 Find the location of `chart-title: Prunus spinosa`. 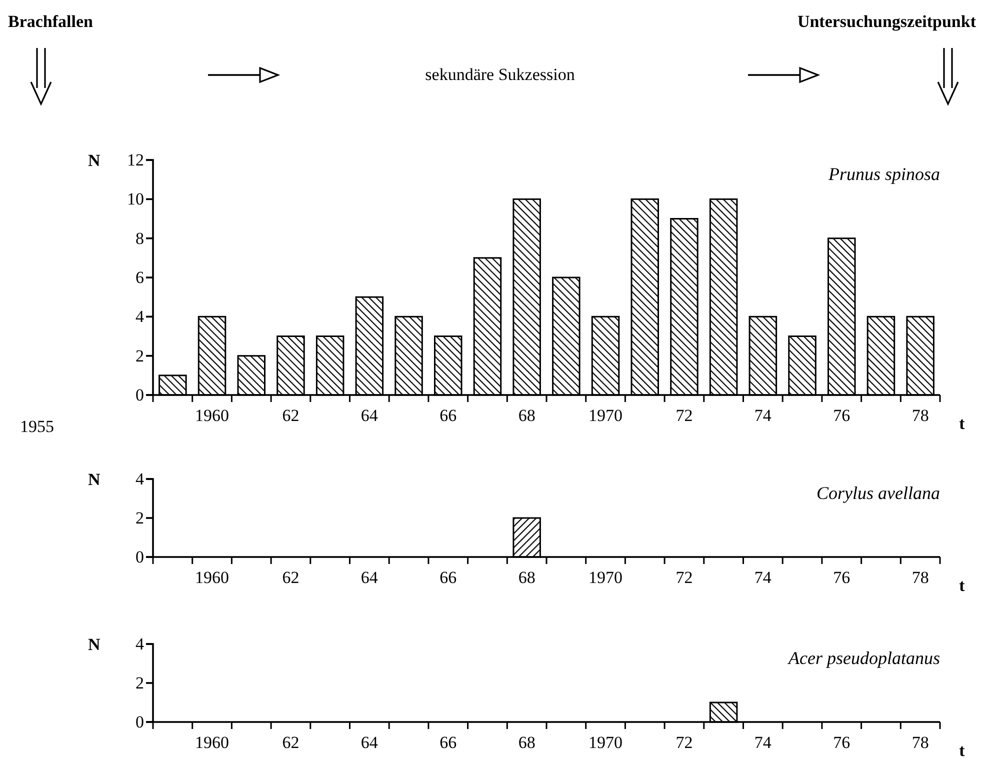

chart-title: Prunus spinosa is located at coordinates (883, 174).